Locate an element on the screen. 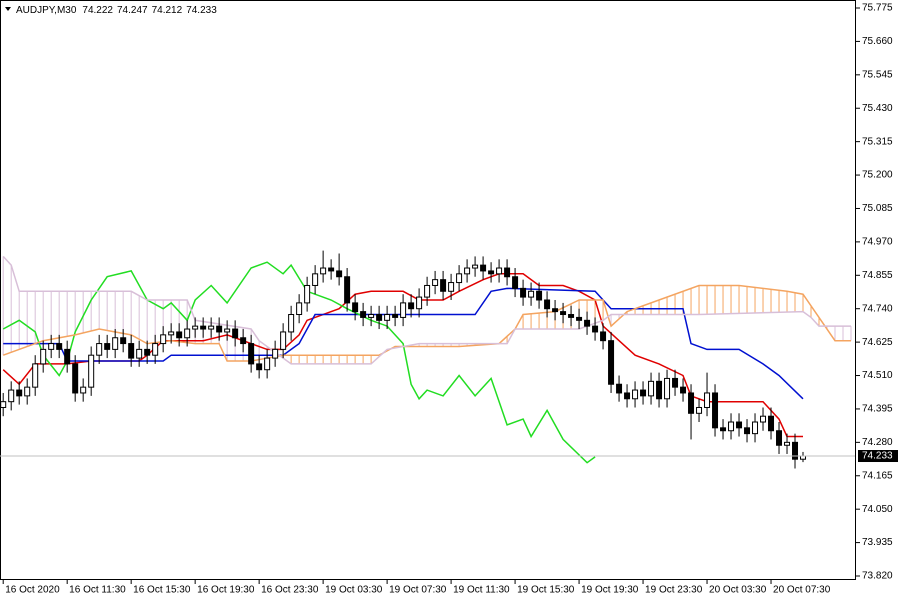 Image resolution: width=900 pixels, height=600 pixels. x-tick-label: 19 Oct 15:30 is located at coordinates (546, 590).